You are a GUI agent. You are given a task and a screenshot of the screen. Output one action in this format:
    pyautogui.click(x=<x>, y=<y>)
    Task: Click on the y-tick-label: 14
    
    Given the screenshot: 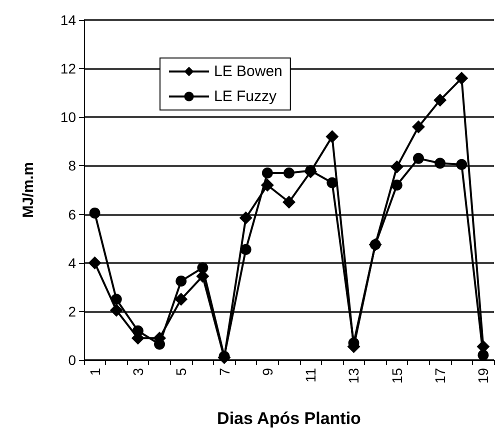 What is the action you would take?
    pyautogui.click(x=68, y=20)
    